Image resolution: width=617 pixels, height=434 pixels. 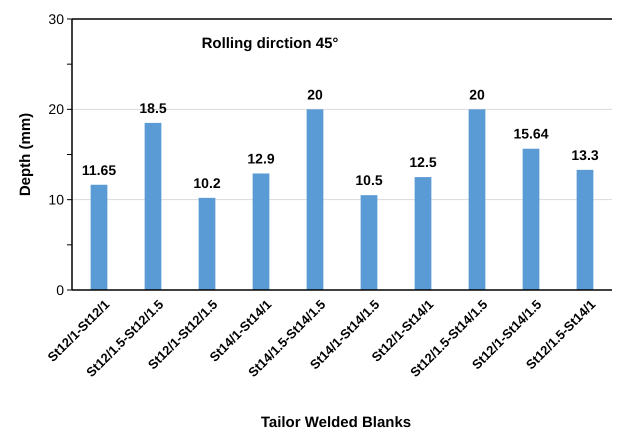 I want to click on data-label: 12.9, so click(x=261, y=158).